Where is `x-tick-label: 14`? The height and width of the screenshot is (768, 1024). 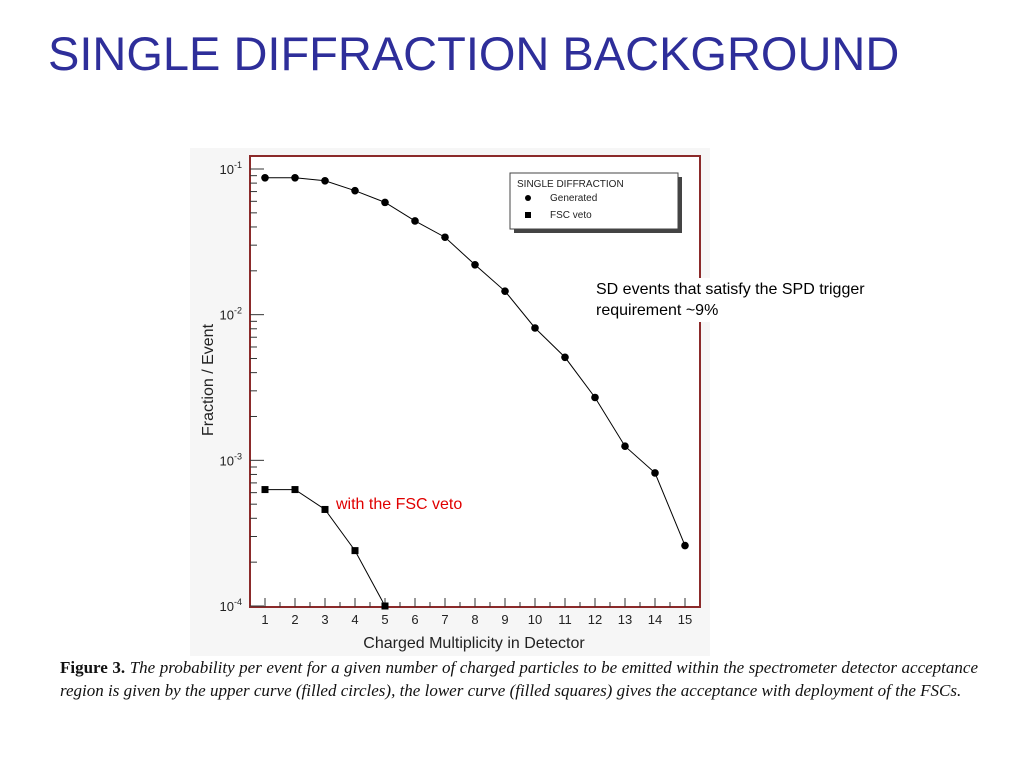 x-tick-label: 14 is located at coordinates (655, 619).